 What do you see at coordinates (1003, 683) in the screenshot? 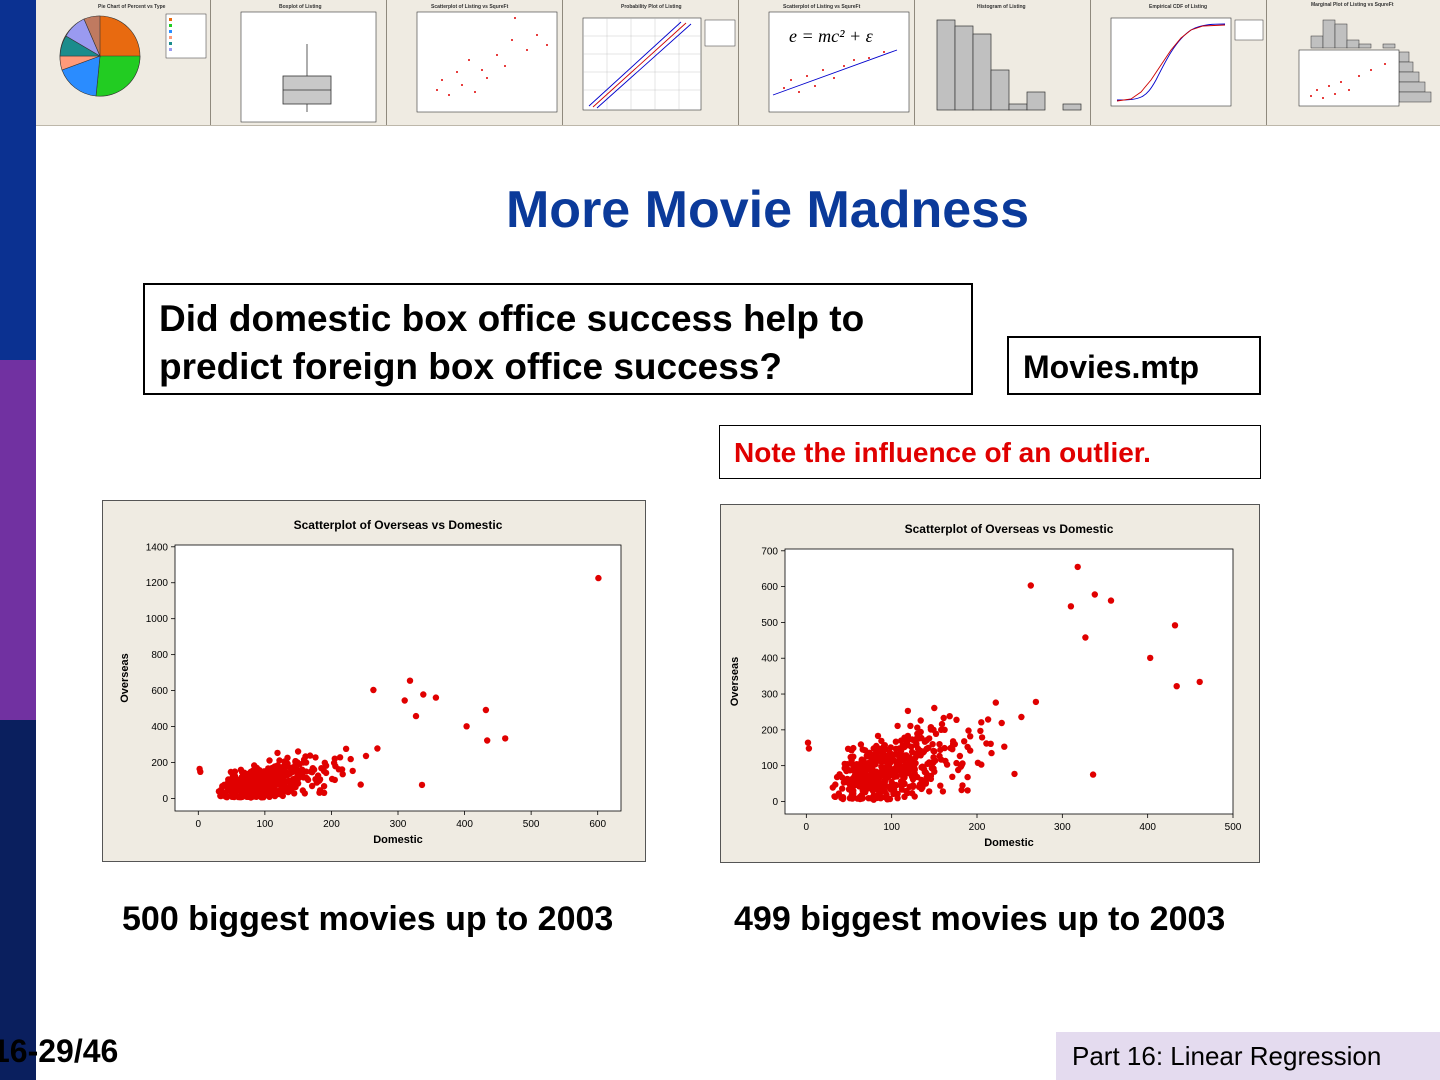
I see `data-points` at bounding box center [1003, 683].